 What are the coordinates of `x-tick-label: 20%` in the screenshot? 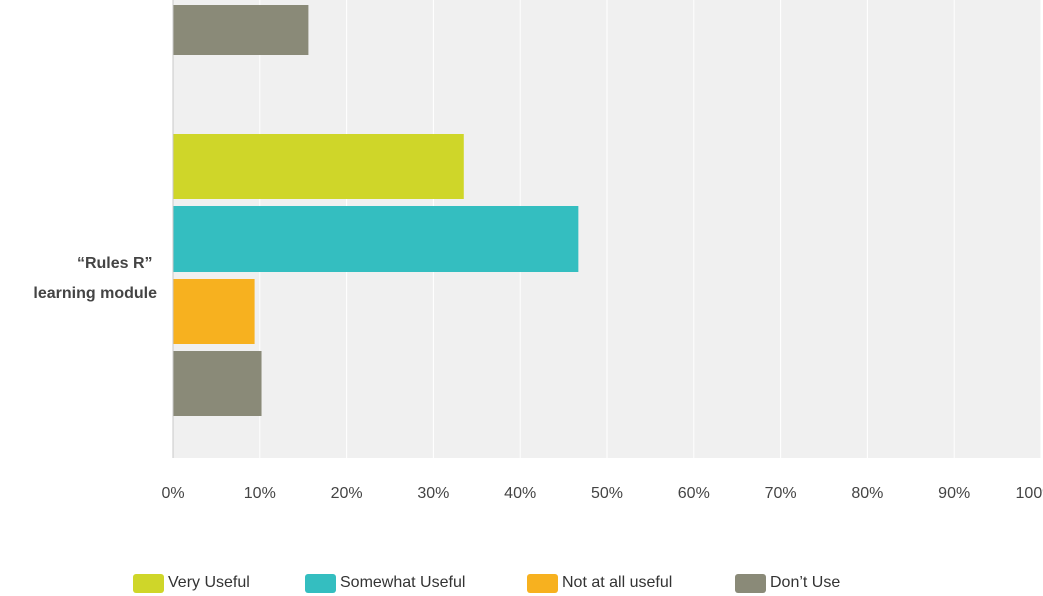 It's located at (347, 493).